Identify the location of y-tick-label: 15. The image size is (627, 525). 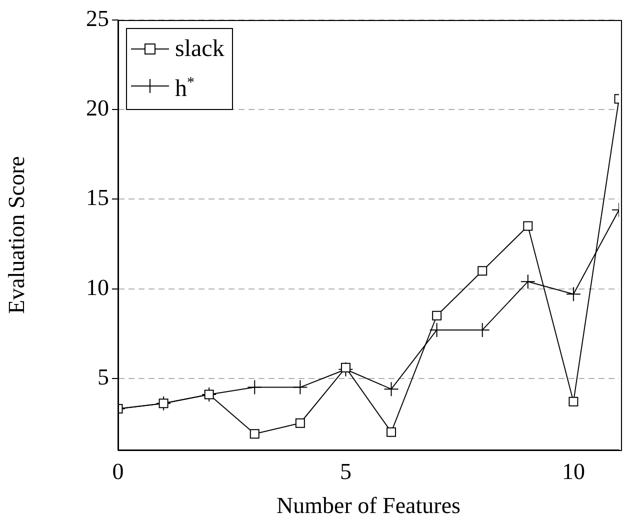
(97, 197).